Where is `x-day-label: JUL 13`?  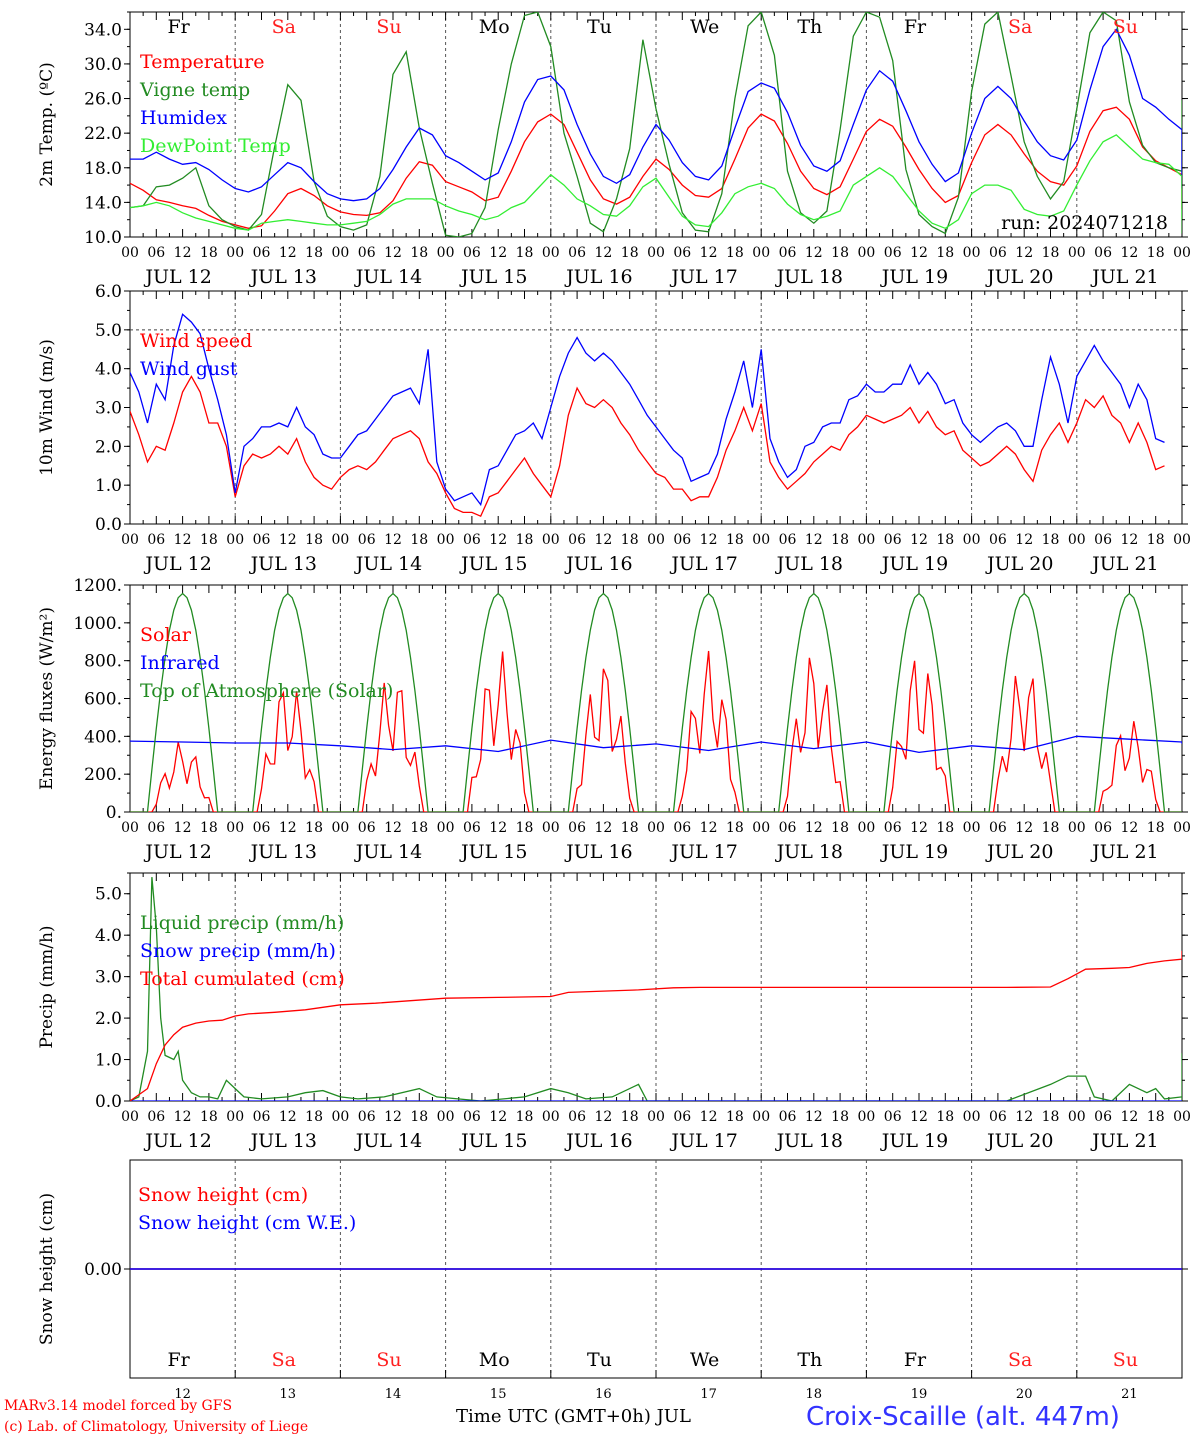 x-day-label: JUL 13 is located at coordinates (283, 1141).